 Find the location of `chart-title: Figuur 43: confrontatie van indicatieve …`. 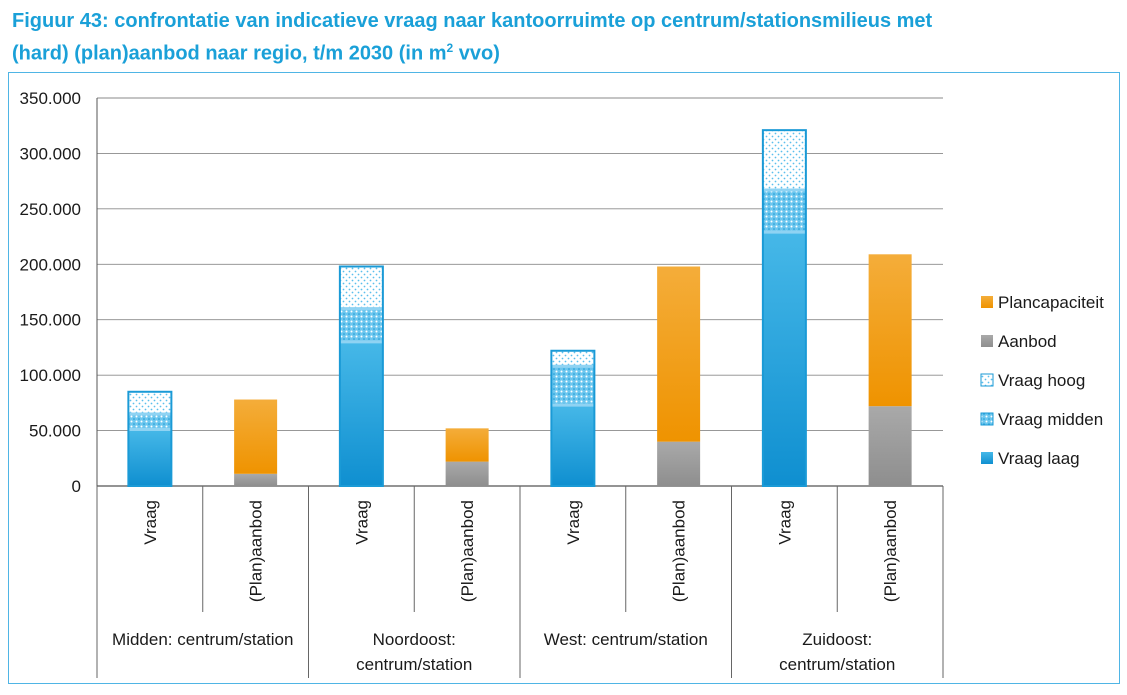

chart-title: Figuur 43: confrontatie van indicatieve … is located at coordinates (562, 38).